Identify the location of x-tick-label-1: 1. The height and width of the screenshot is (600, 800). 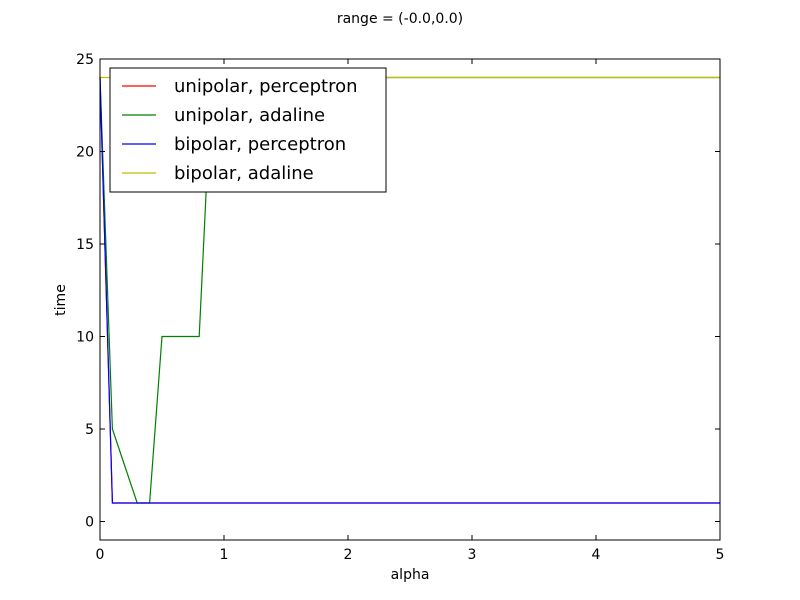
(224, 555).